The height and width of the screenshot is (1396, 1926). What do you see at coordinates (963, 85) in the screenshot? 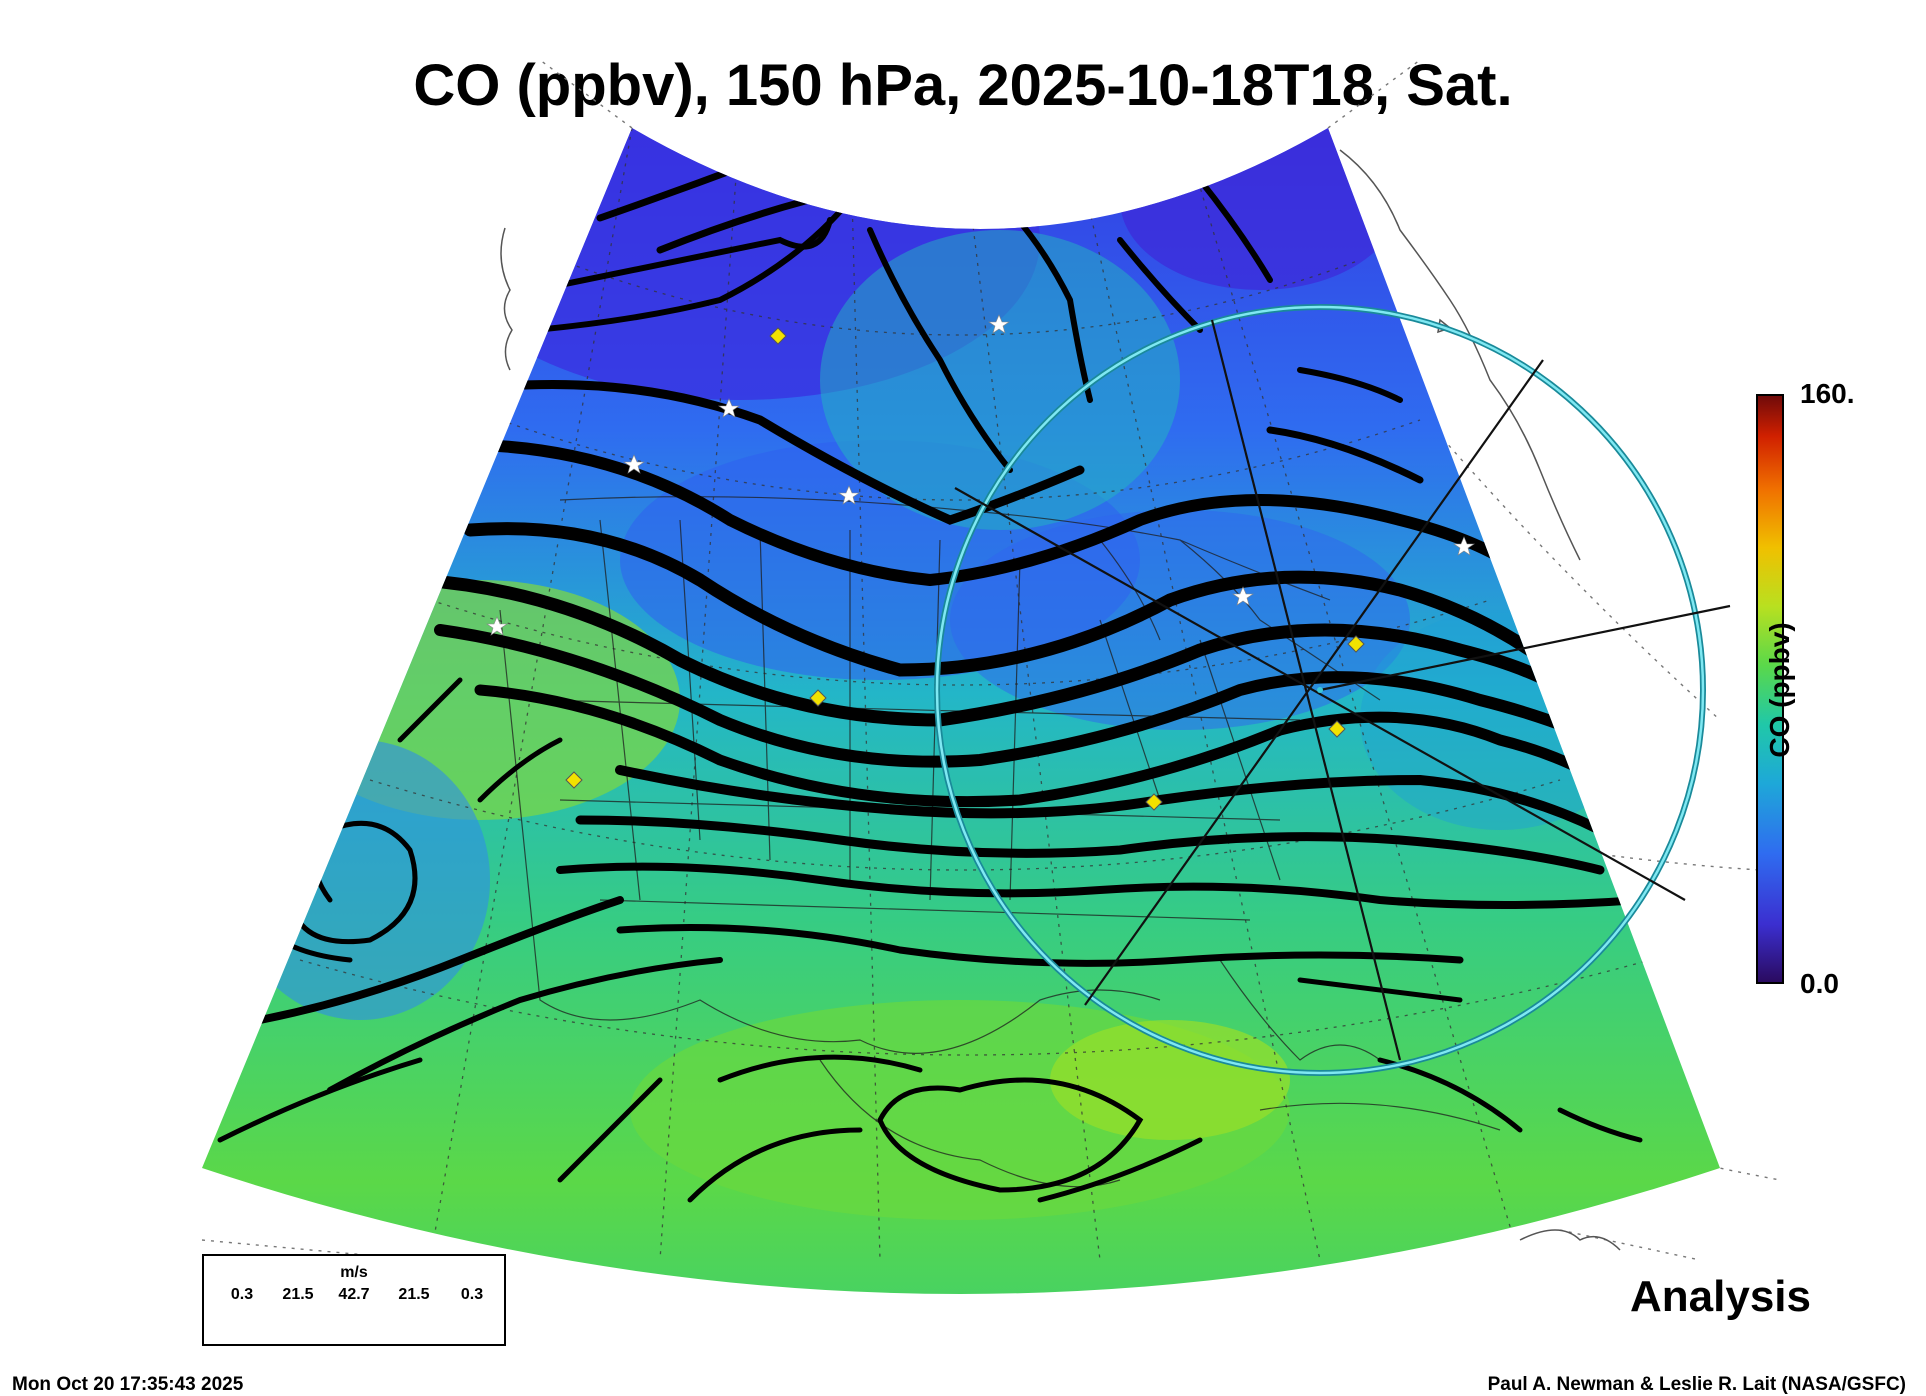
I see `map-title: CO (ppbv), 150 hPa, 2025-10-18T18, Sat.` at bounding box center [963, 85].